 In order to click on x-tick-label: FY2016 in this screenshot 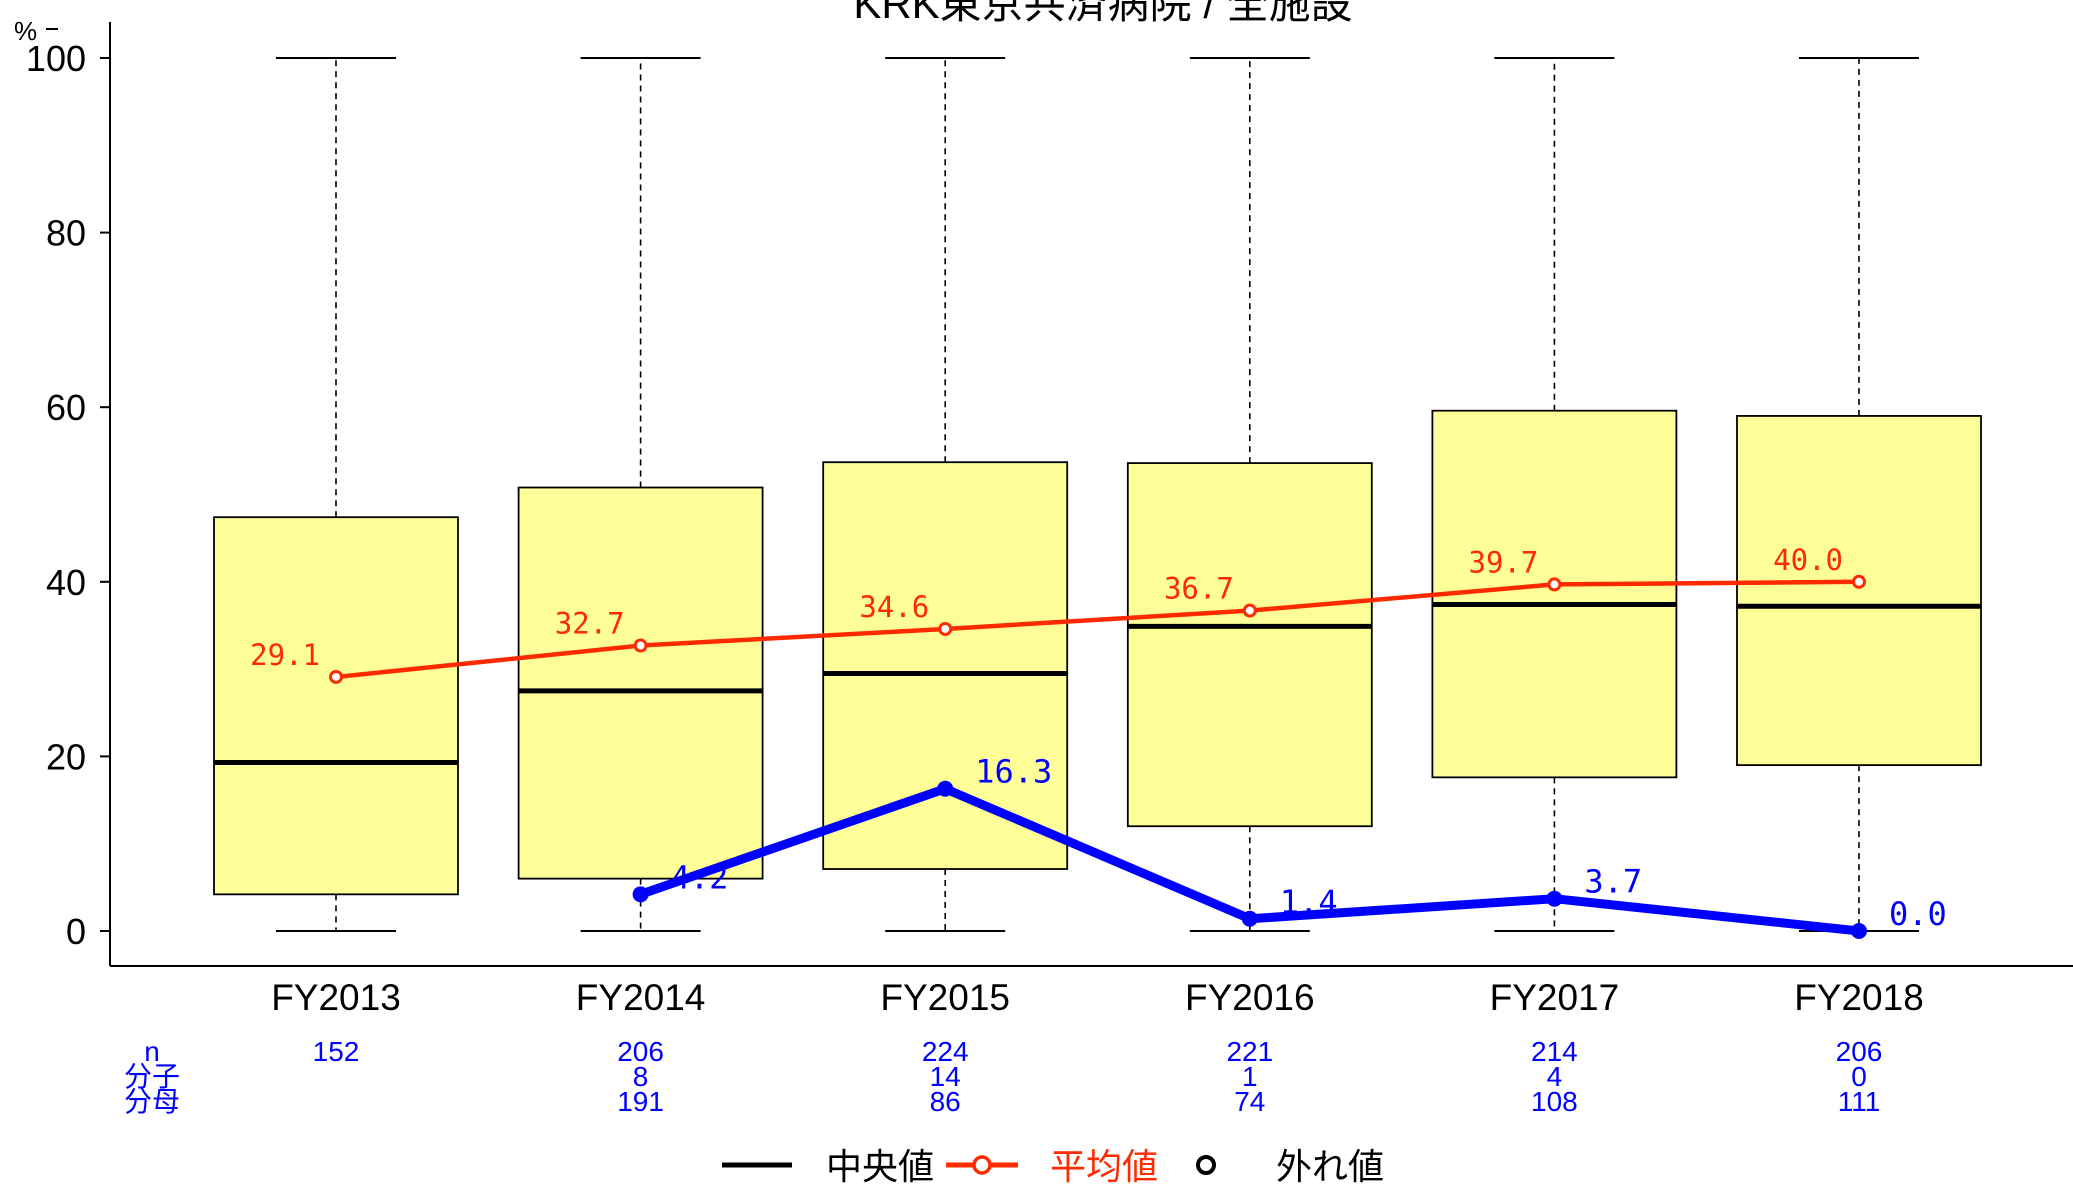, I will do `click(1250, 997)`.